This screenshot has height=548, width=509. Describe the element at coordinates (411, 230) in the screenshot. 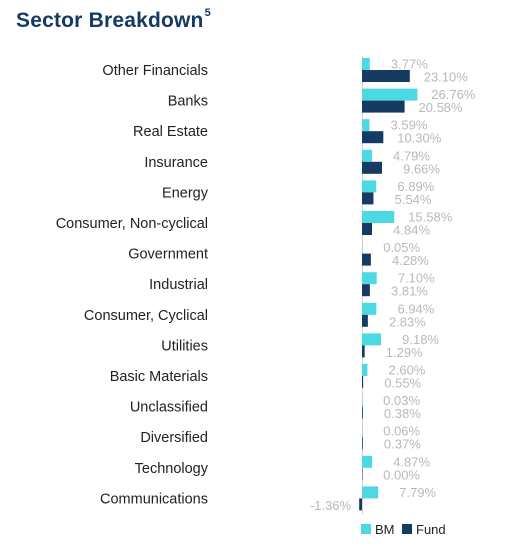

I see `fund-value-label: 4.84%` at that location.